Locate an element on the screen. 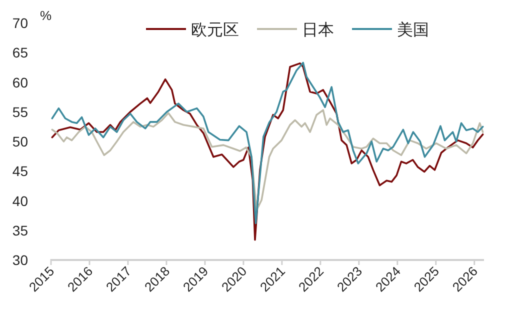 This screenshot has height=325, width=508. y-tick-label: 65 is located at coordinates (20, 52).